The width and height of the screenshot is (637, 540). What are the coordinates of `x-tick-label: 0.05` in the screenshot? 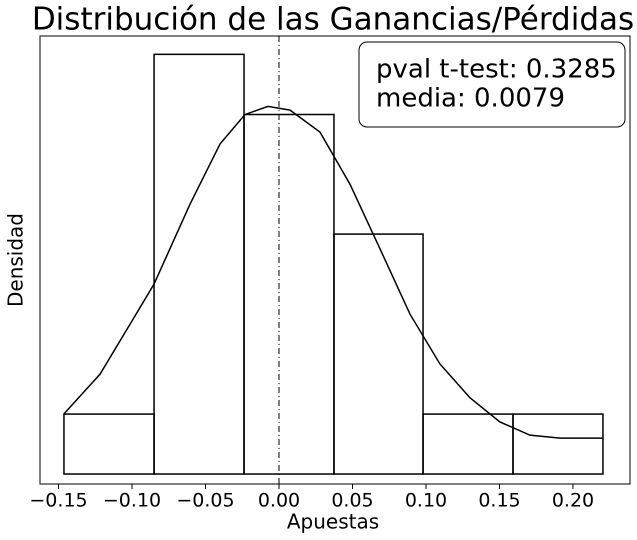 It's located at (352, 501).